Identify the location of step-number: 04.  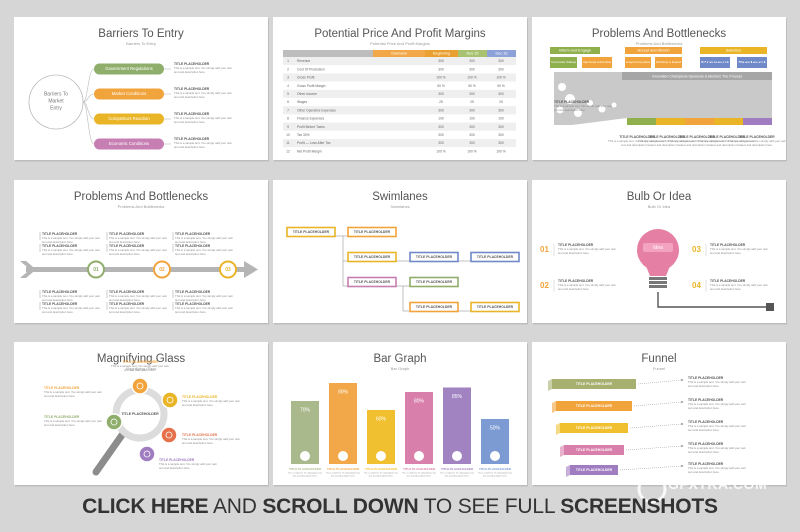
(696, 285).